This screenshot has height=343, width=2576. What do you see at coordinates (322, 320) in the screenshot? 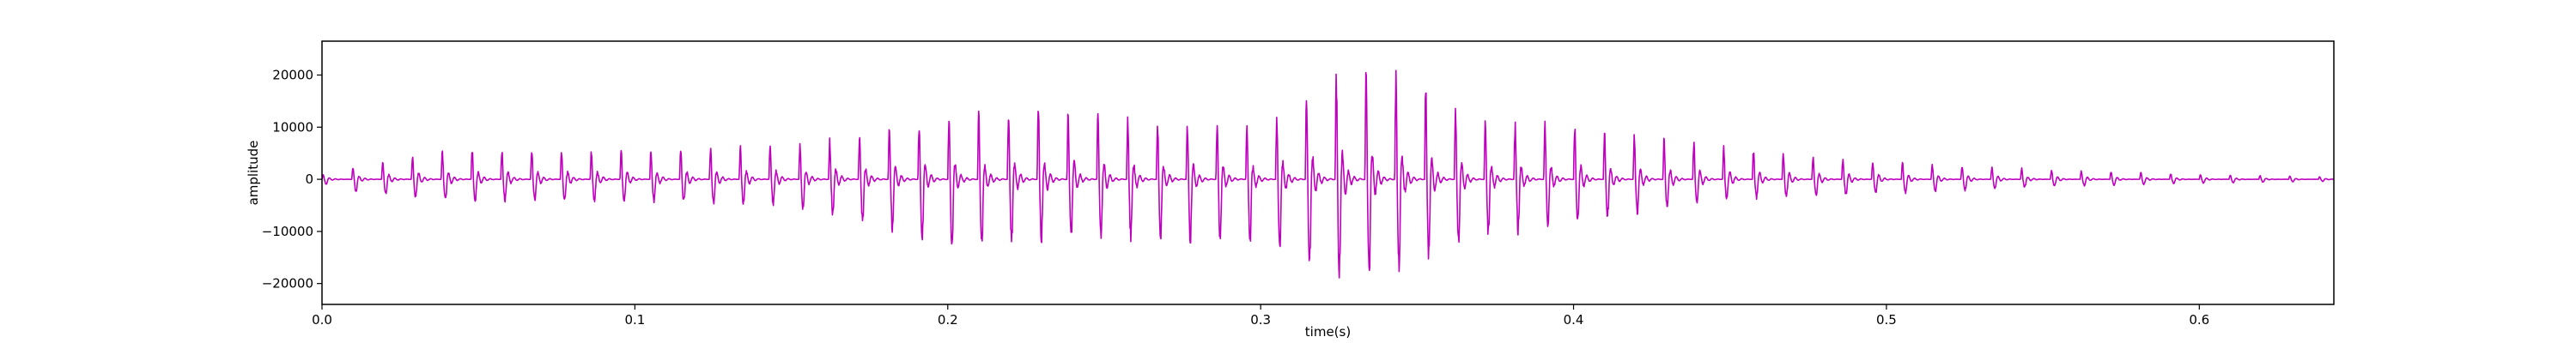
I see `x-tick-label: 0.0` at bounding box center [322, 320].